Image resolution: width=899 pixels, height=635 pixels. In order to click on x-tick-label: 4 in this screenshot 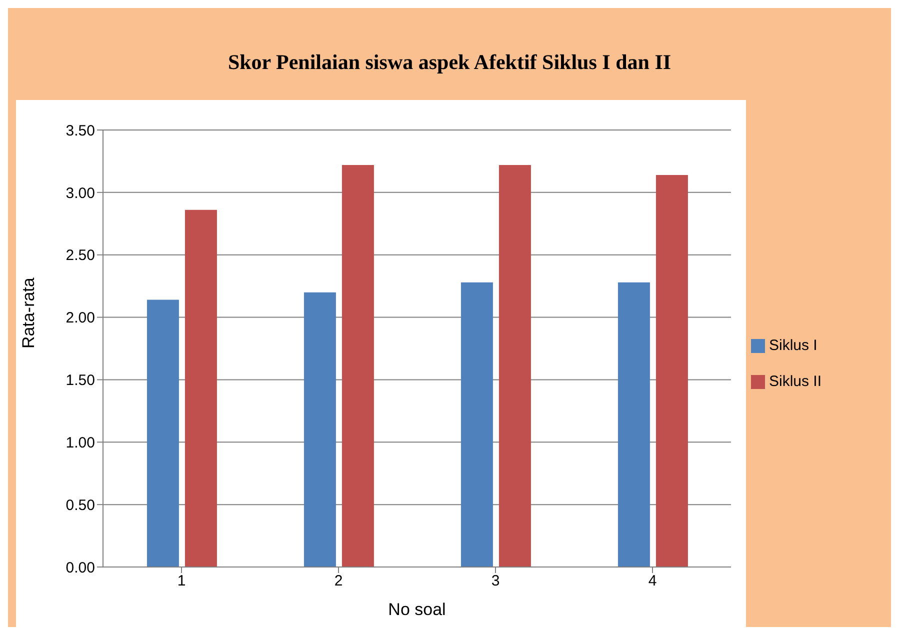, I will do `click(652, 581)`.